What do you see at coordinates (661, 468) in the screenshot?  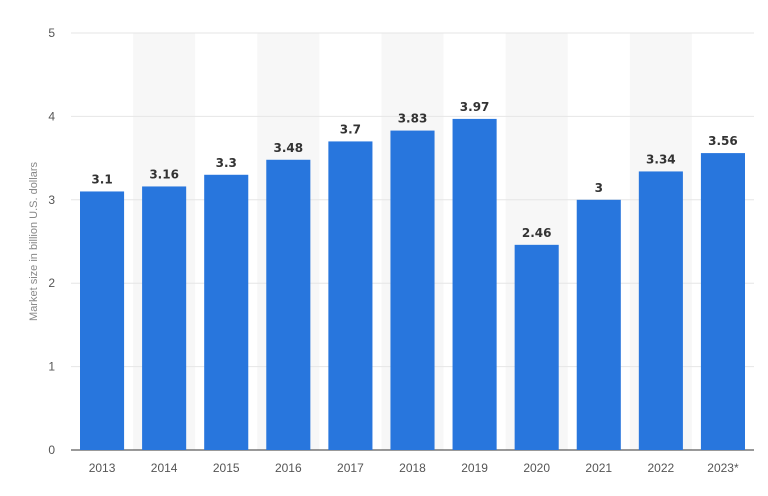 I see `x-tick-label: 2022` at bounding box center [661, 468].